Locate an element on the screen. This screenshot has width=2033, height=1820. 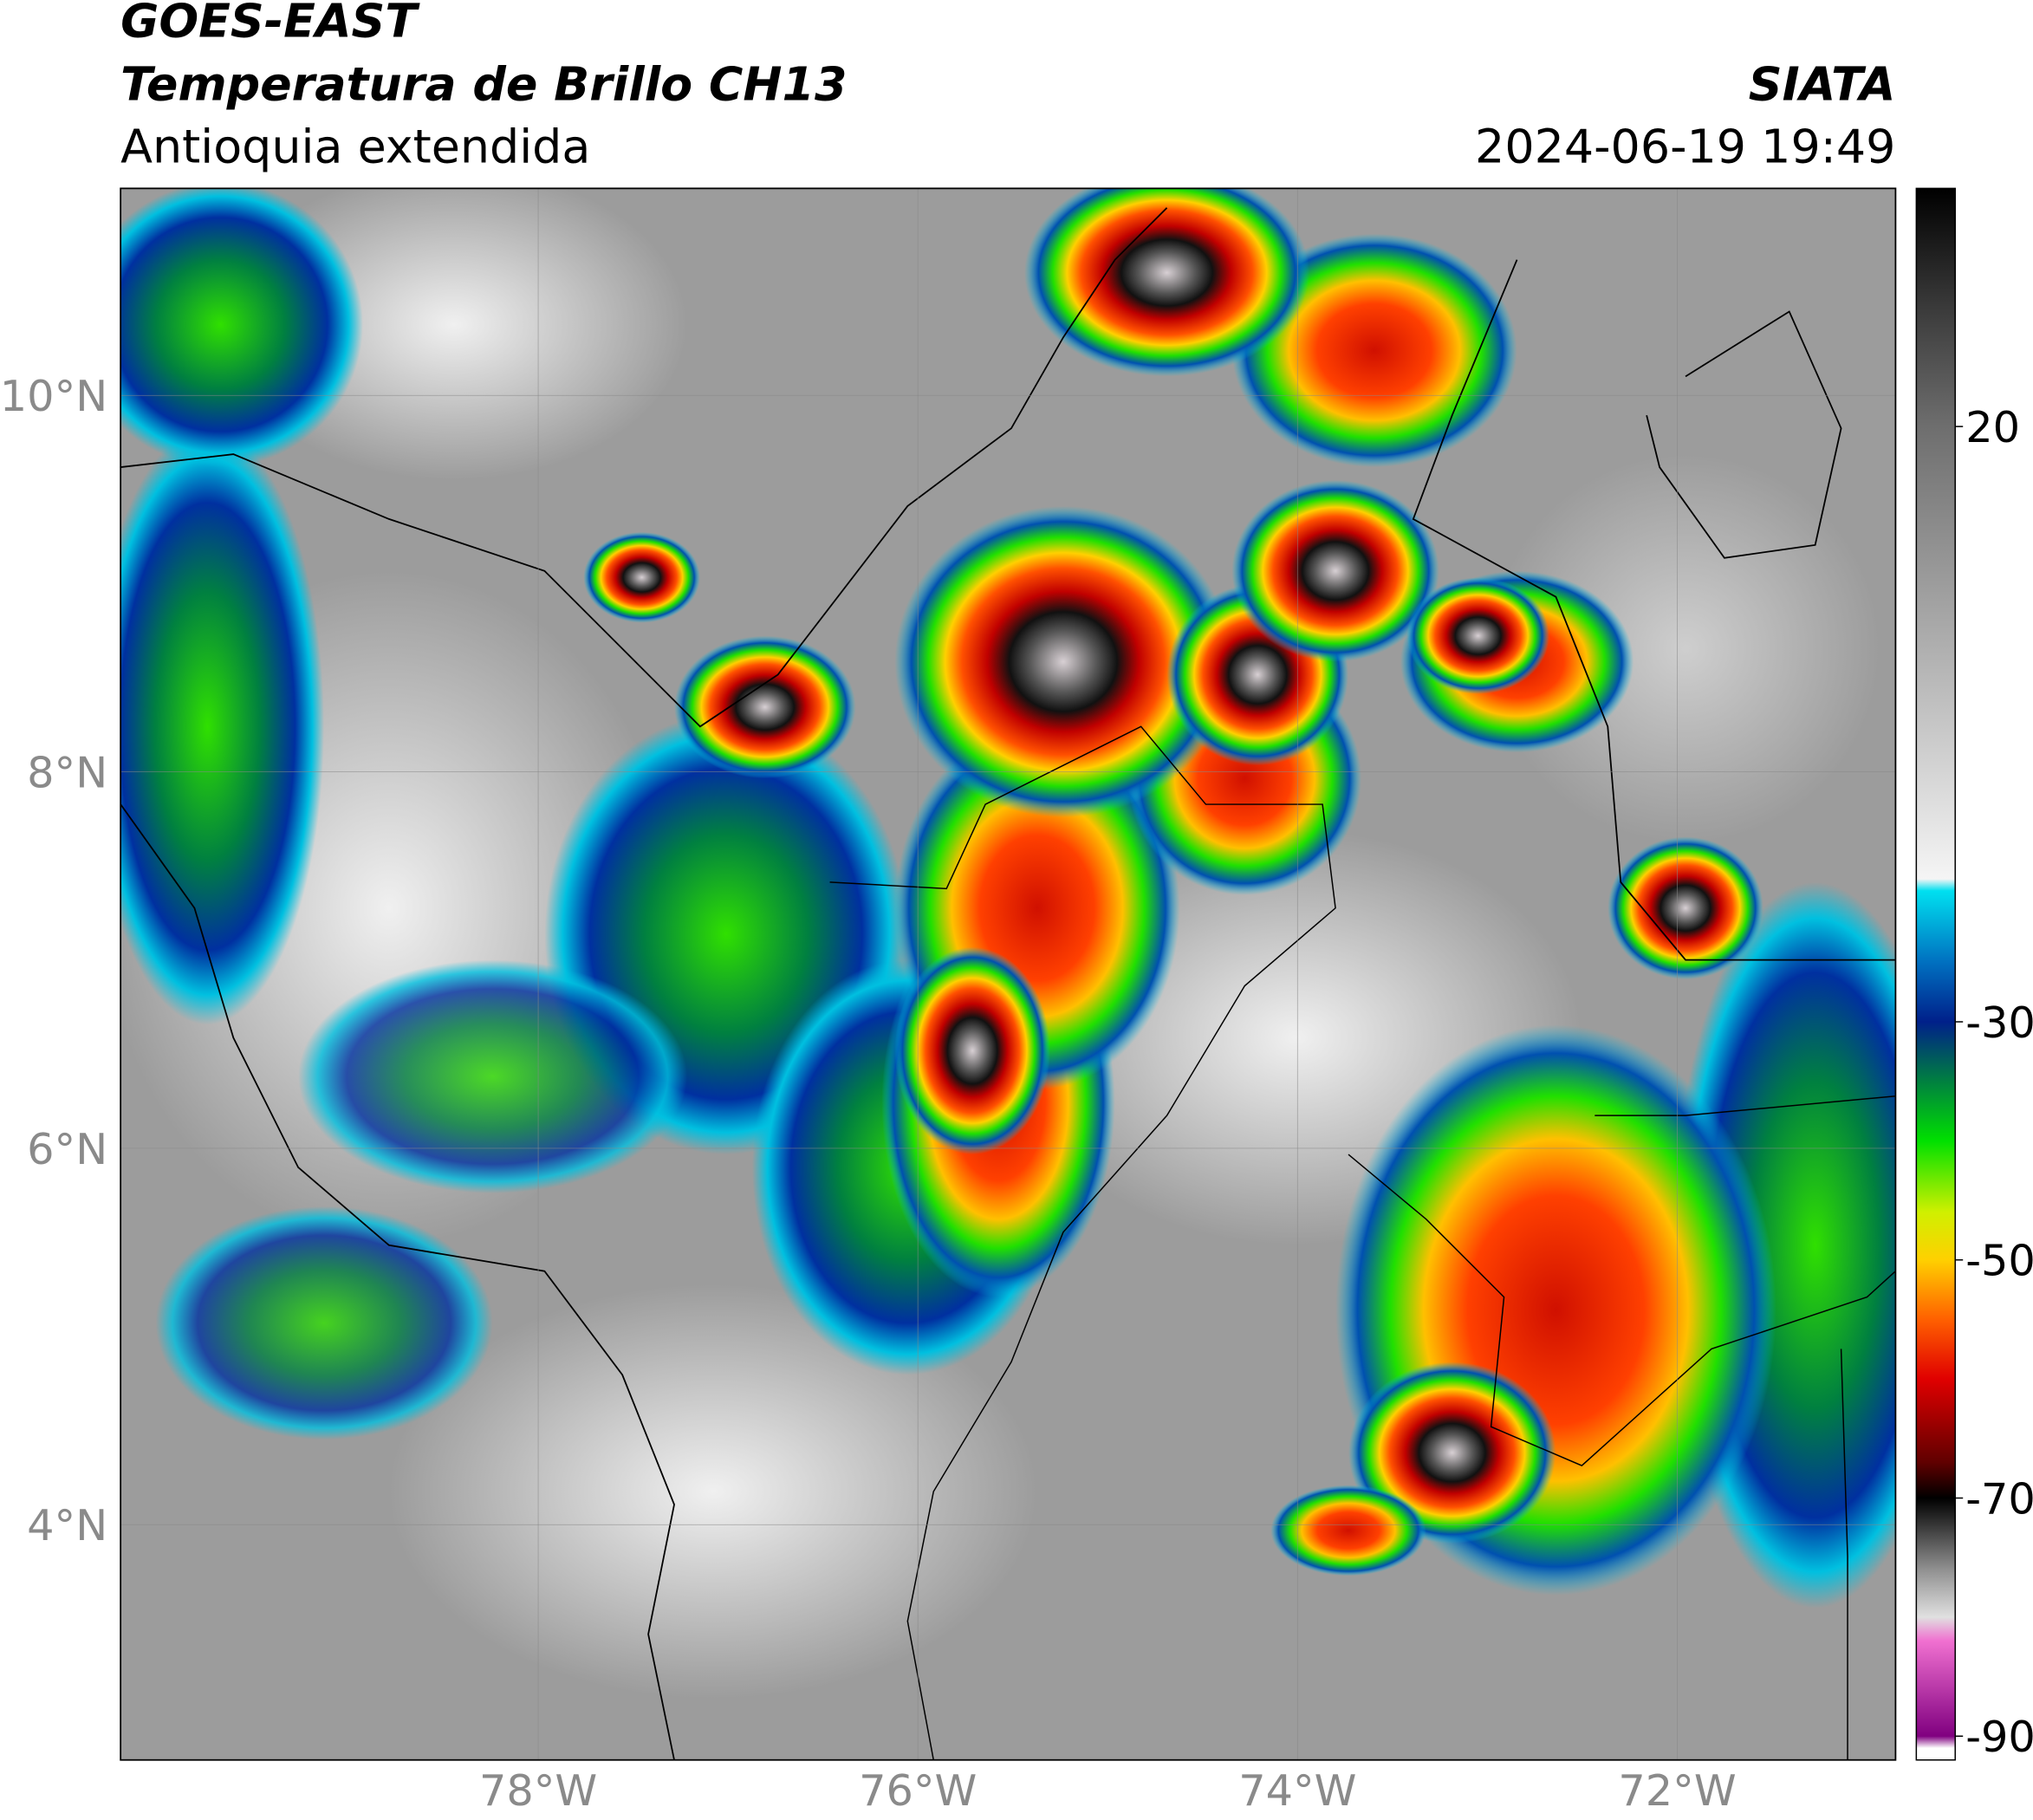
datetime: 2024-06-19 19:49 is located at coordinates (1685, 146).